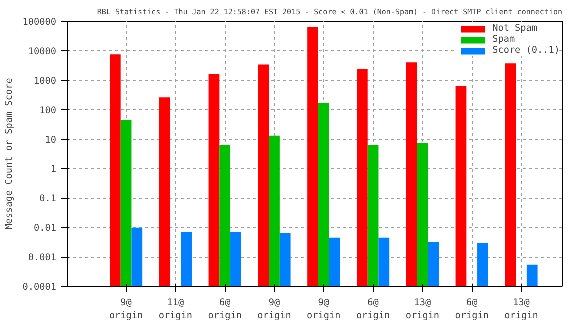 This screenshot has width=576, height=324. Describe the element at coordinates (45, 228) in the screenshot. I see `y-tick-label: 0.01` at that location.